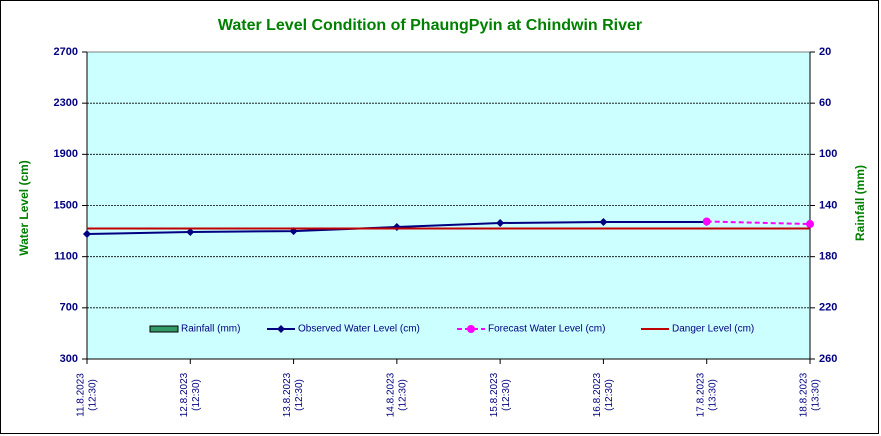  What do you see at coordinates (828, 308) in the screenshot?
I see `y2-tick-label: 220` at bounding box center [828, 308].